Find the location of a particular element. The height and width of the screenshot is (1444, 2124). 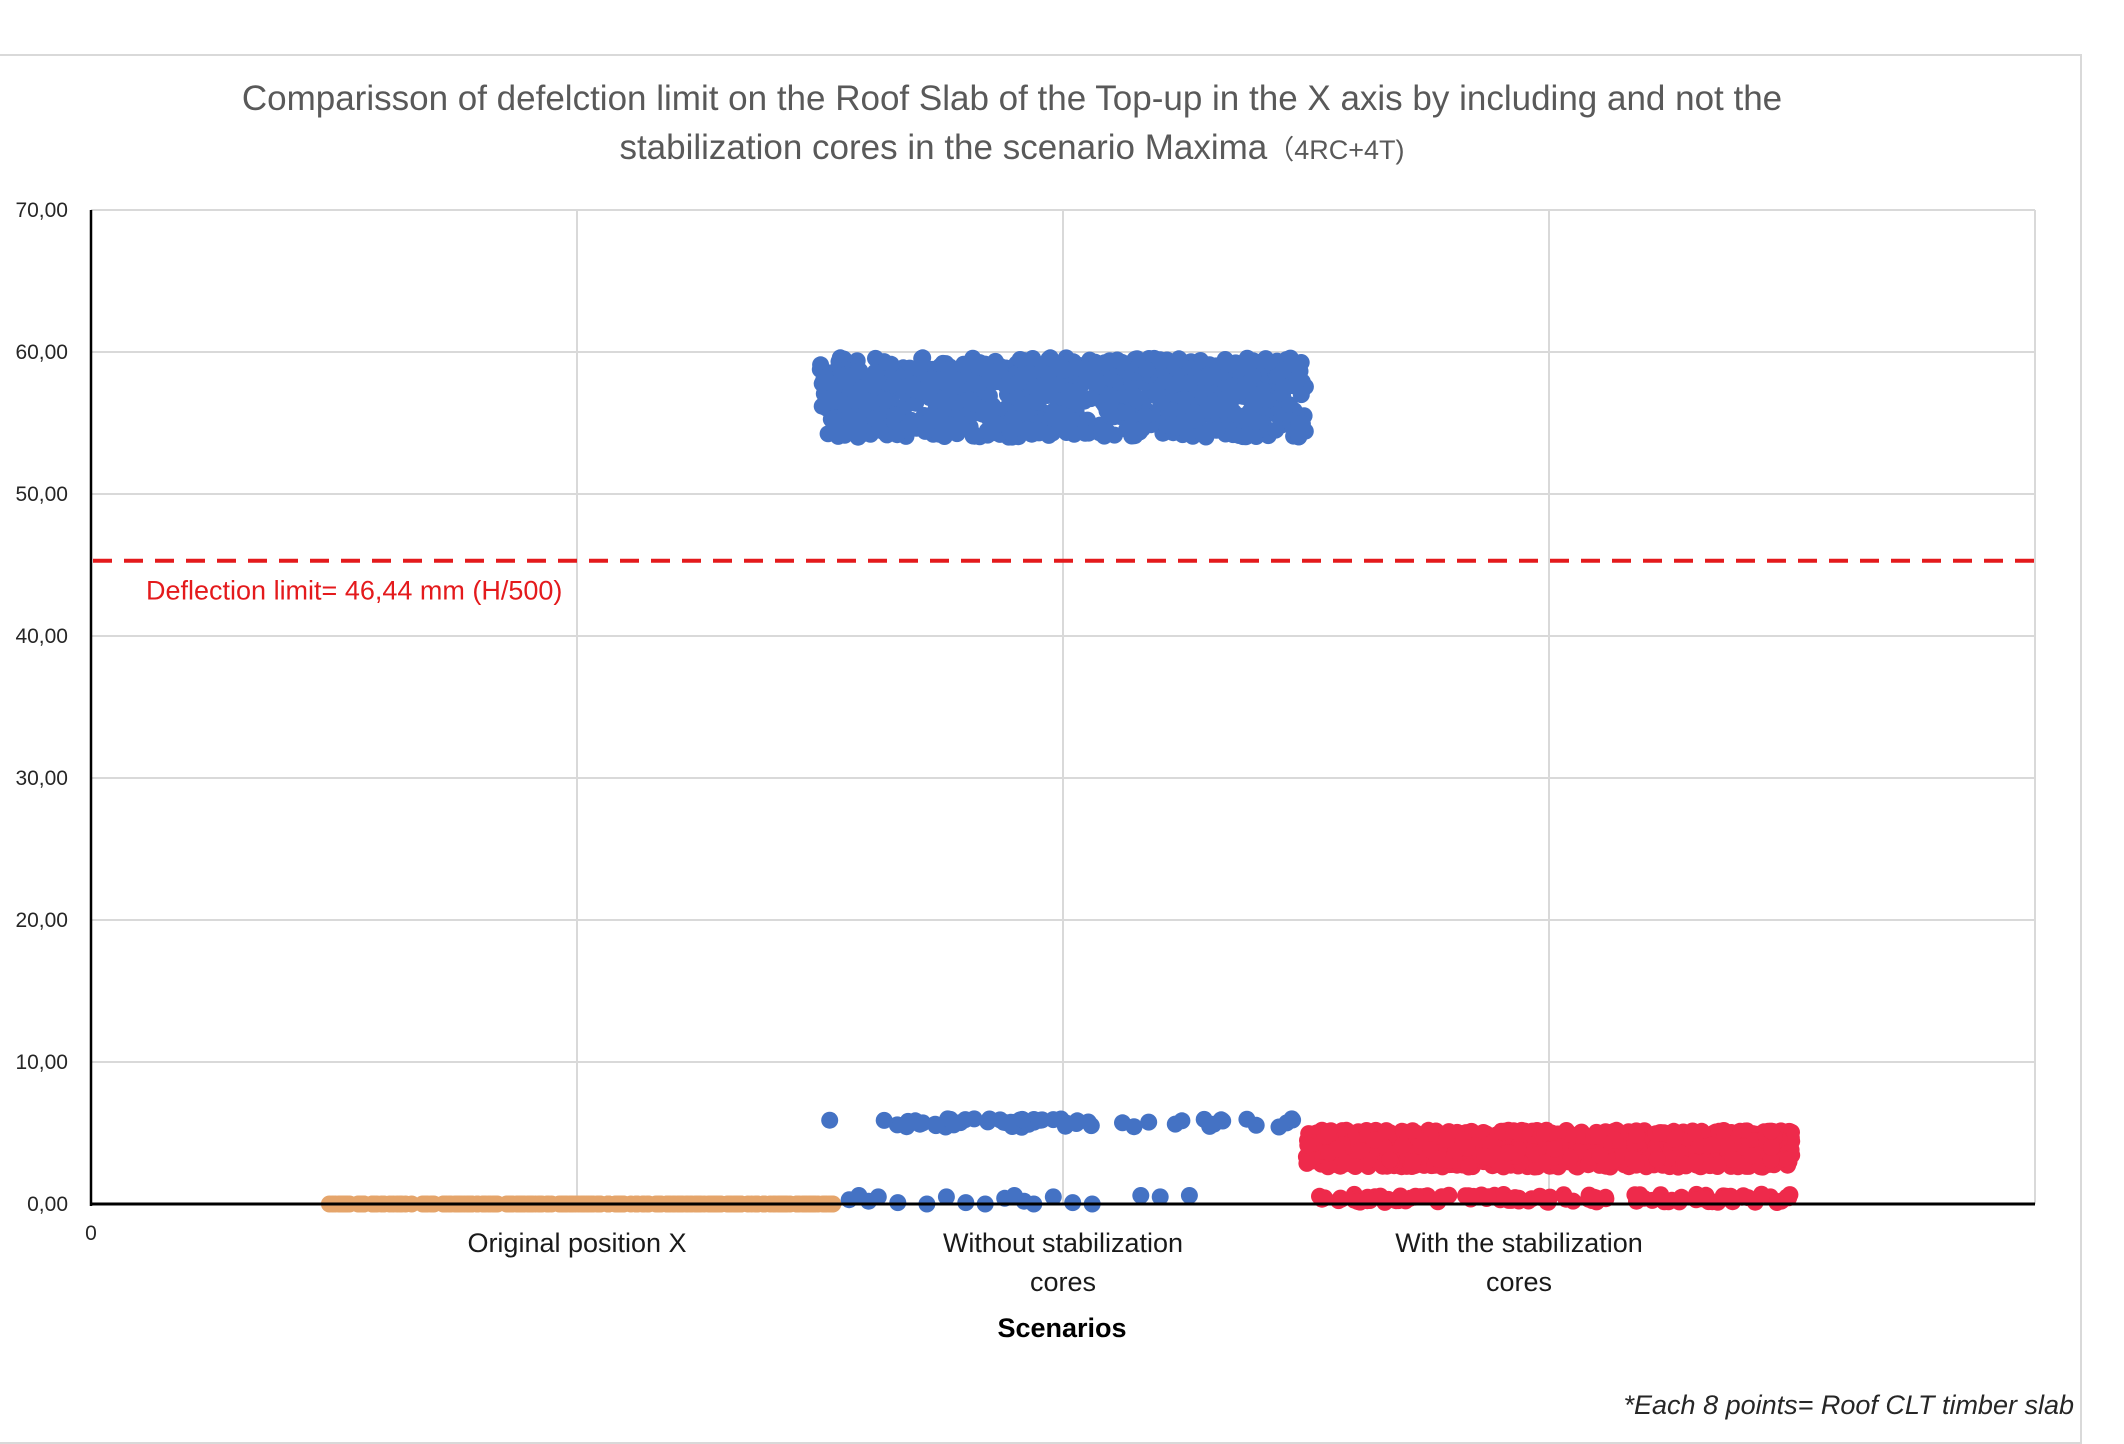

category-label: With the stabilization is located at coordinates (1519, 1243).